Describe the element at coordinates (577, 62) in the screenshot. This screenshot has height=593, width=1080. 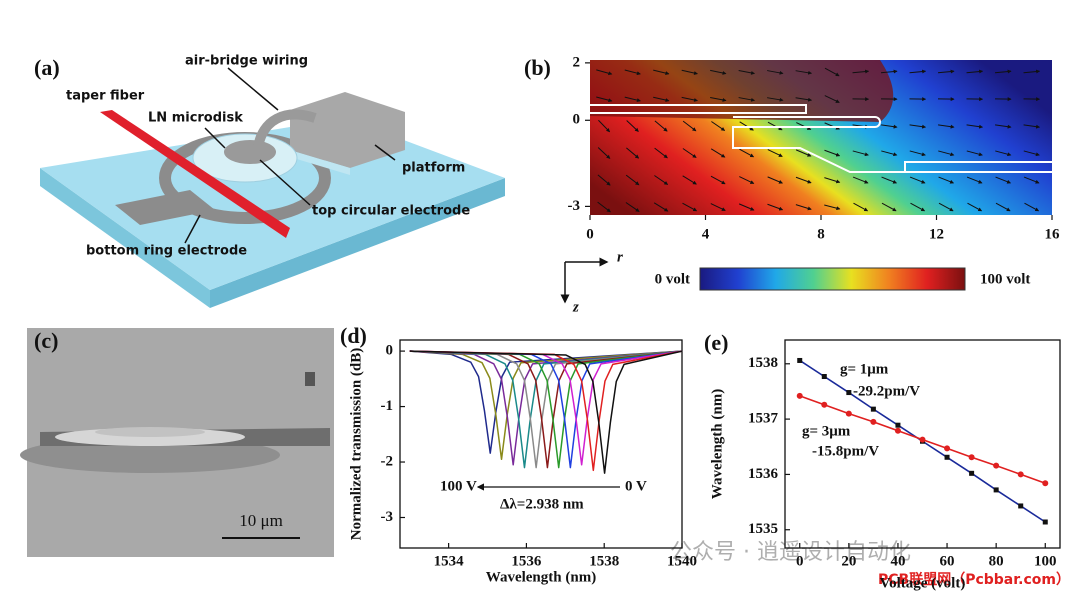
I see `y-tick-label: 2` at that location.